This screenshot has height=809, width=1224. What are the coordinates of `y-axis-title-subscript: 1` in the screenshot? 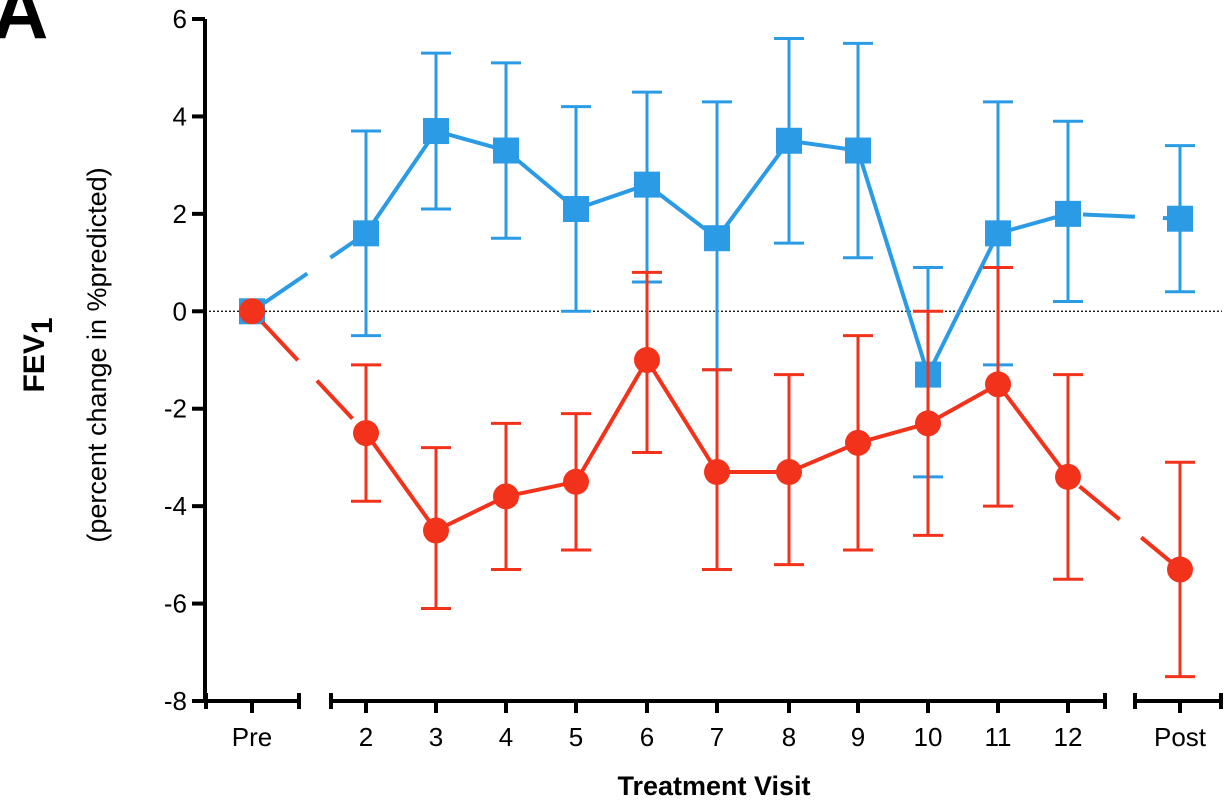 It's located at (42, 325).